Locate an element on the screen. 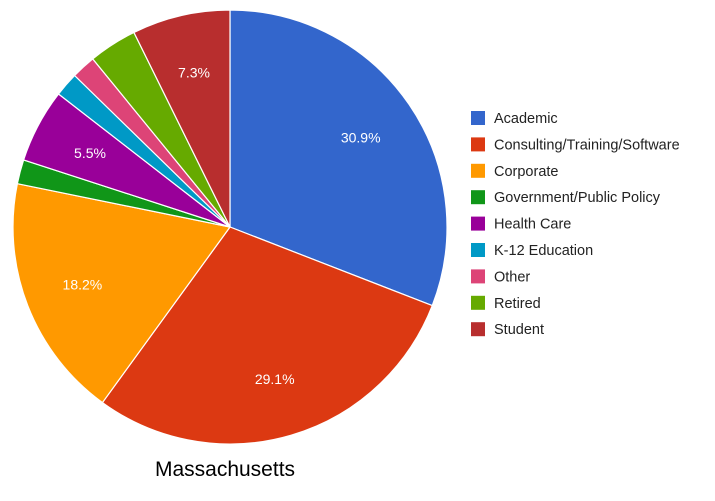  legend-label: Corporate is located at coordinates (526, 172).